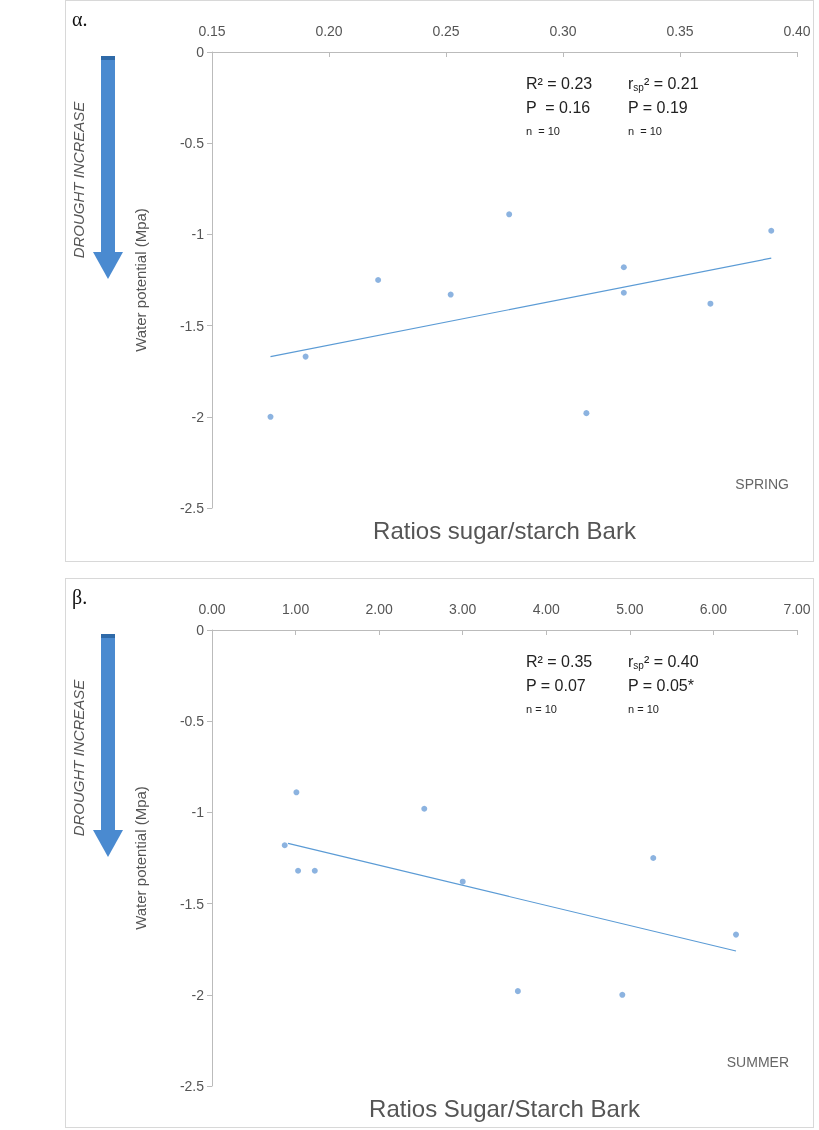 The image size is (819, 1130). Describe the element at coordinates (658, 107) in the screenshot. I see `annotation: P = 0.19` at that location.